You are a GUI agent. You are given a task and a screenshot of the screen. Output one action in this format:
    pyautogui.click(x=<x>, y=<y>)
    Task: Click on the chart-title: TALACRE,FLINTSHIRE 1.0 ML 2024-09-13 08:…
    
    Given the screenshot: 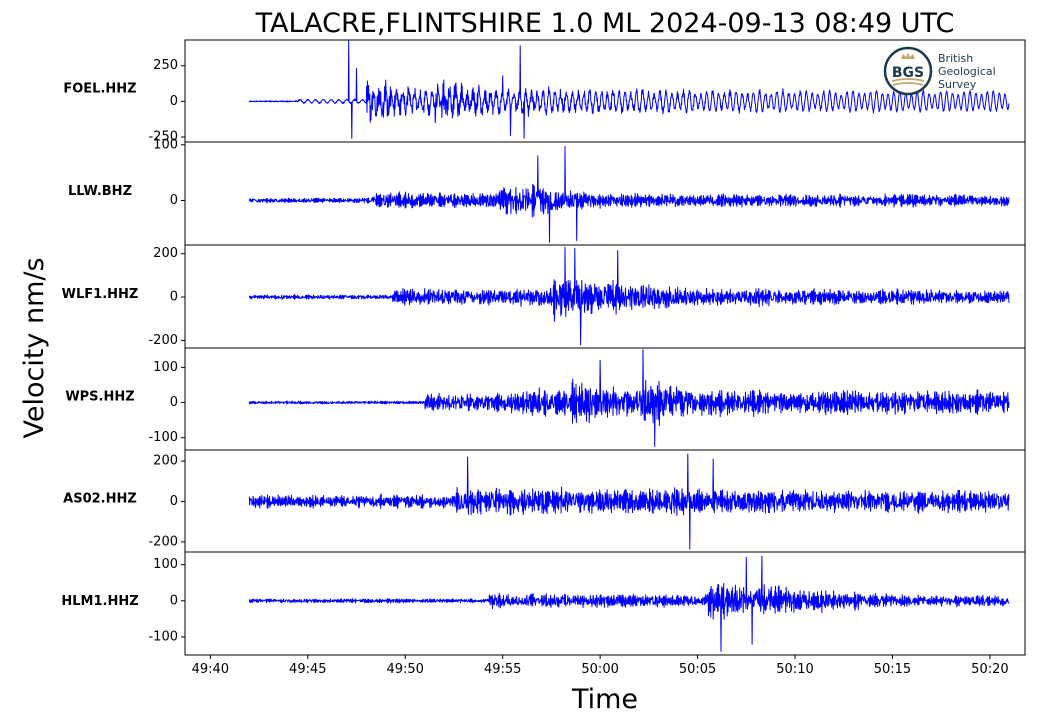 What is the action you would take?
    pyautogui.click(x=605, y=23)
    